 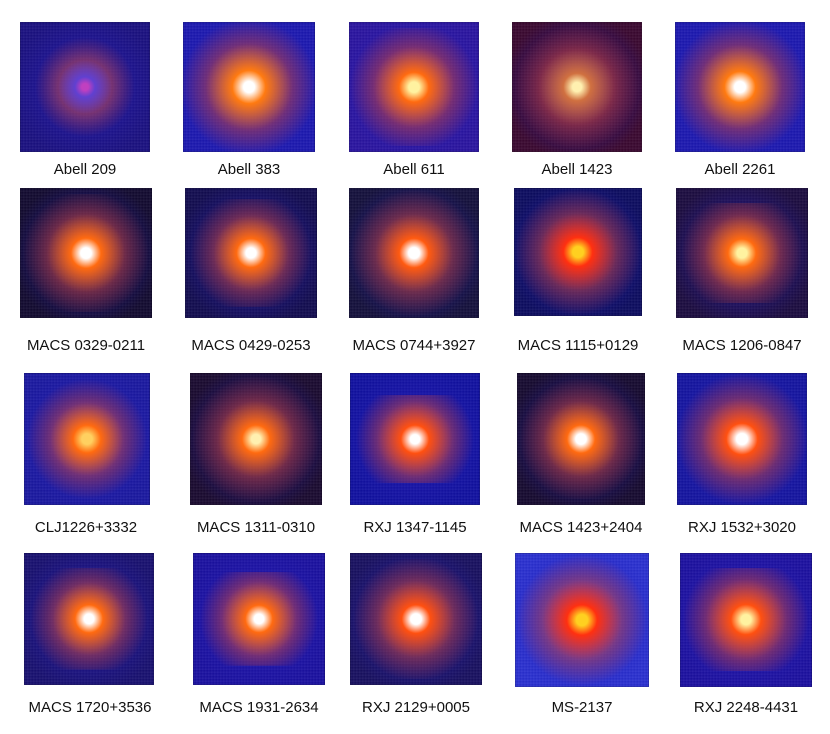 What do you see at coordinates (256, 527) in the screenshot?
I see `cluster-label: MACS 1311-0310` at bounding box center [256, 527].